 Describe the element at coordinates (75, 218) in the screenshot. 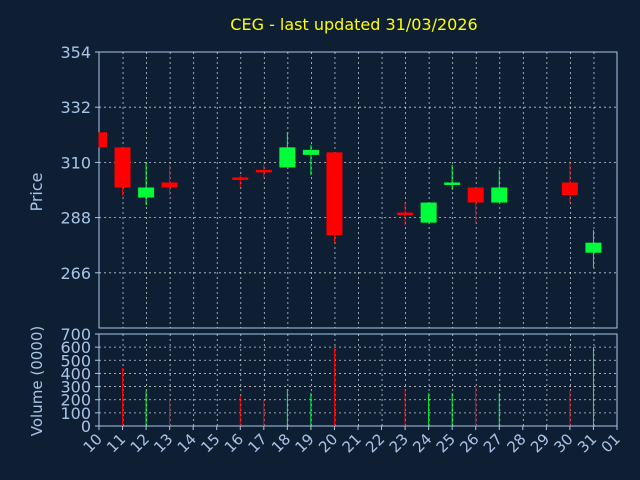

I see `price-tick-label: 288` at that location.